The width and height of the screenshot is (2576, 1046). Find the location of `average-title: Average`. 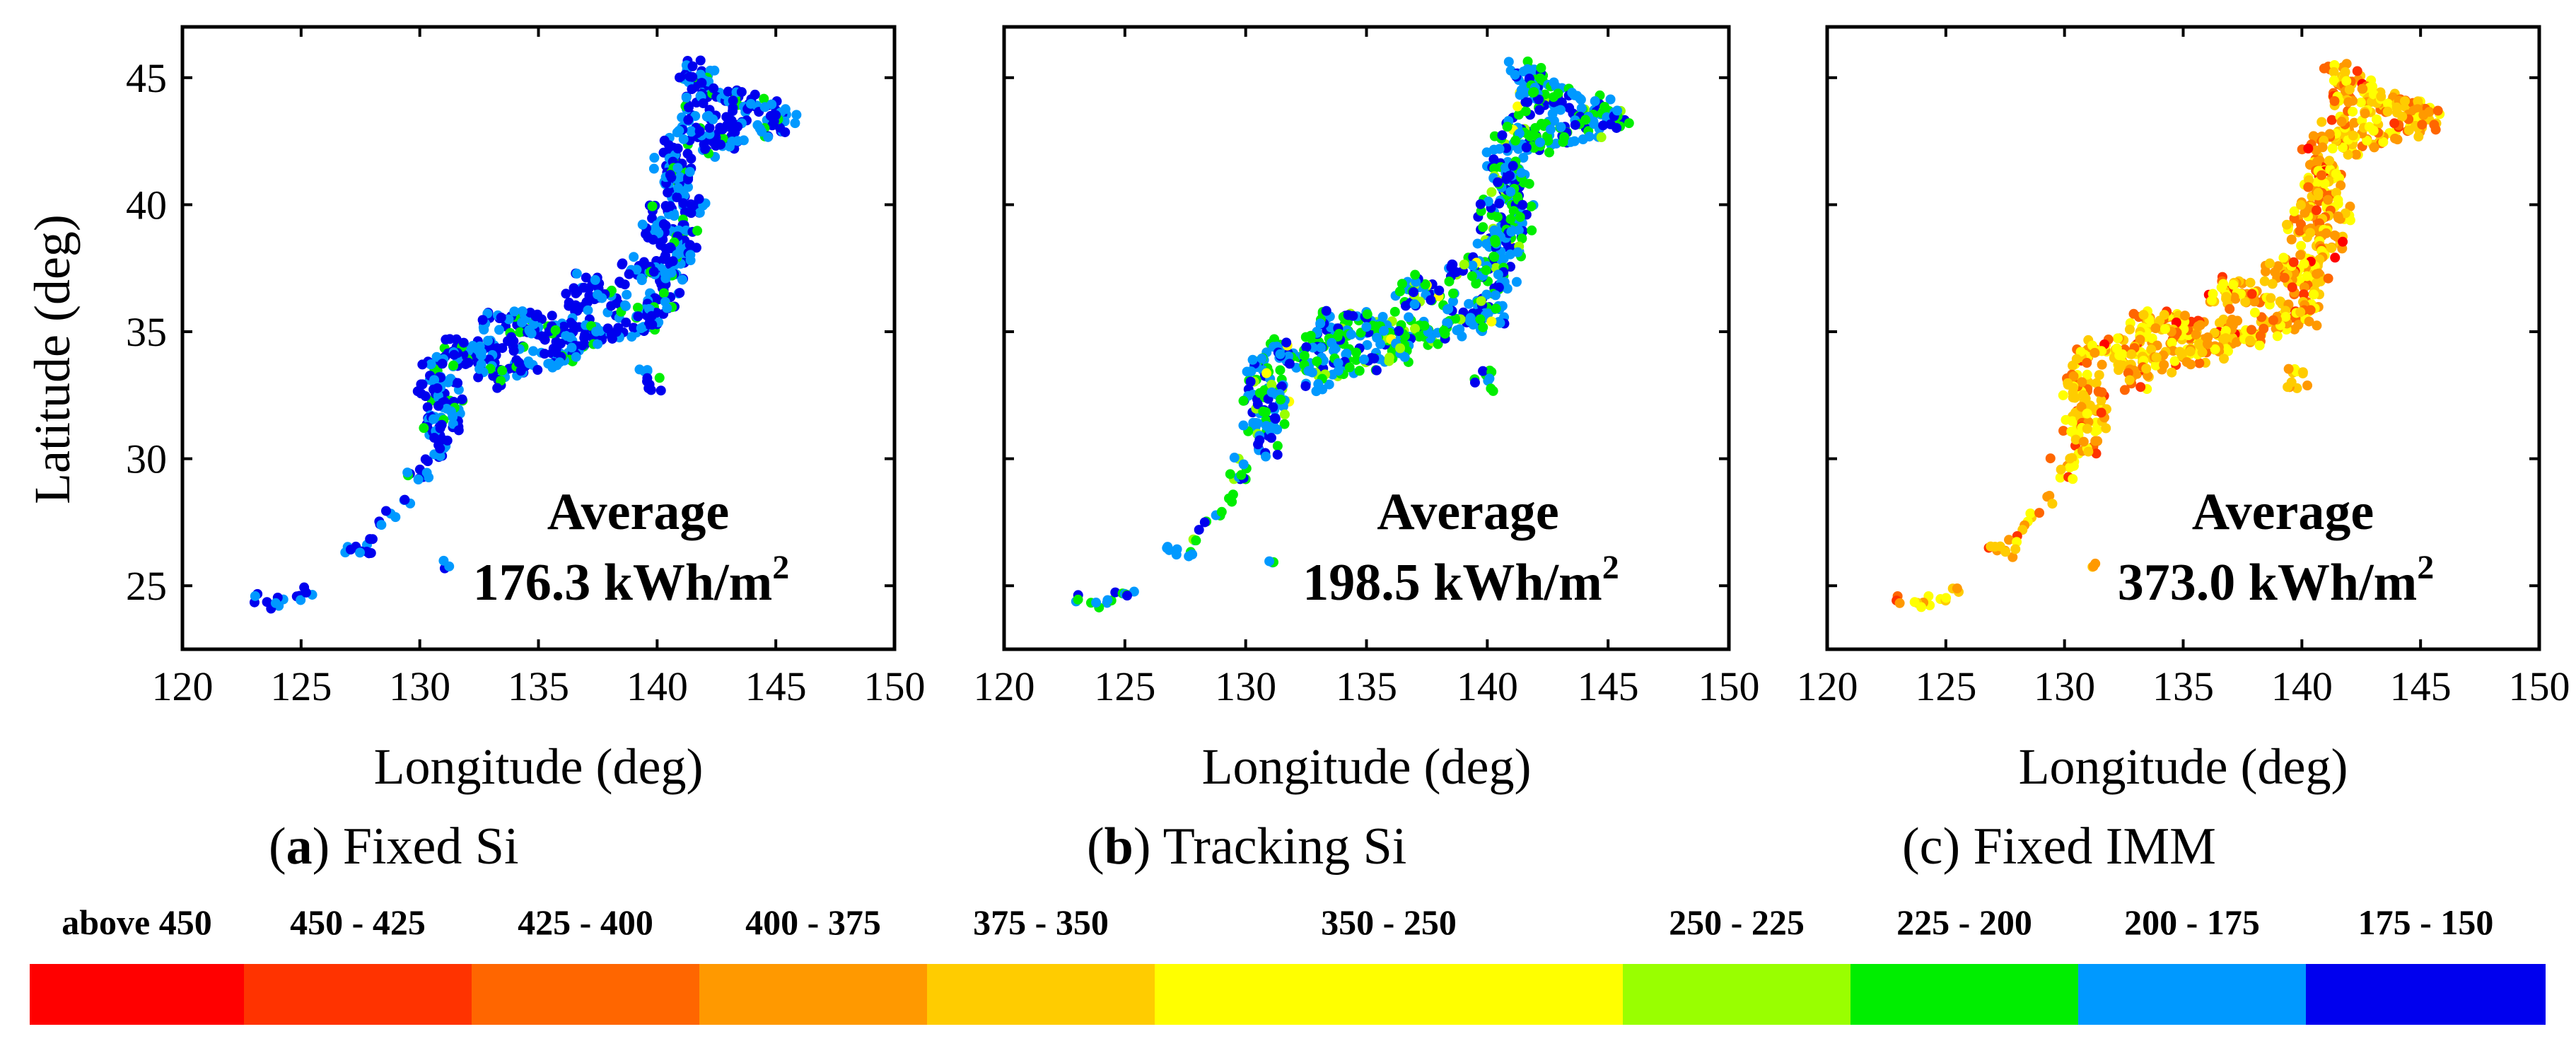

average-title: Average is located at coordinates (2283, 512).